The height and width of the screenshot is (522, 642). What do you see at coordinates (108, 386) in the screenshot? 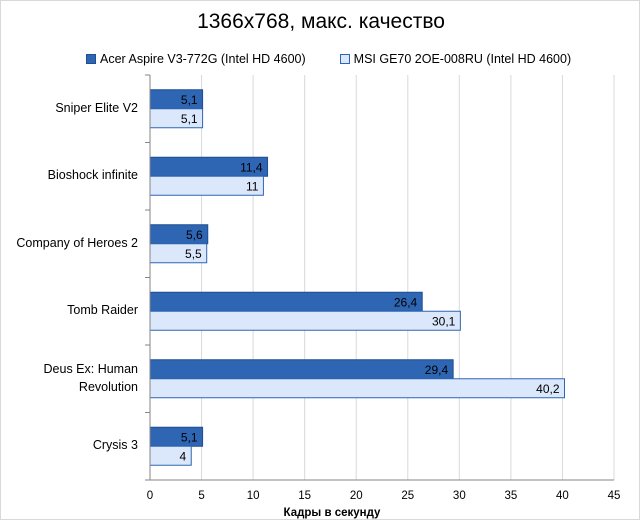
I see `category-label-line: Revolution` at bounding box center [108, 386].